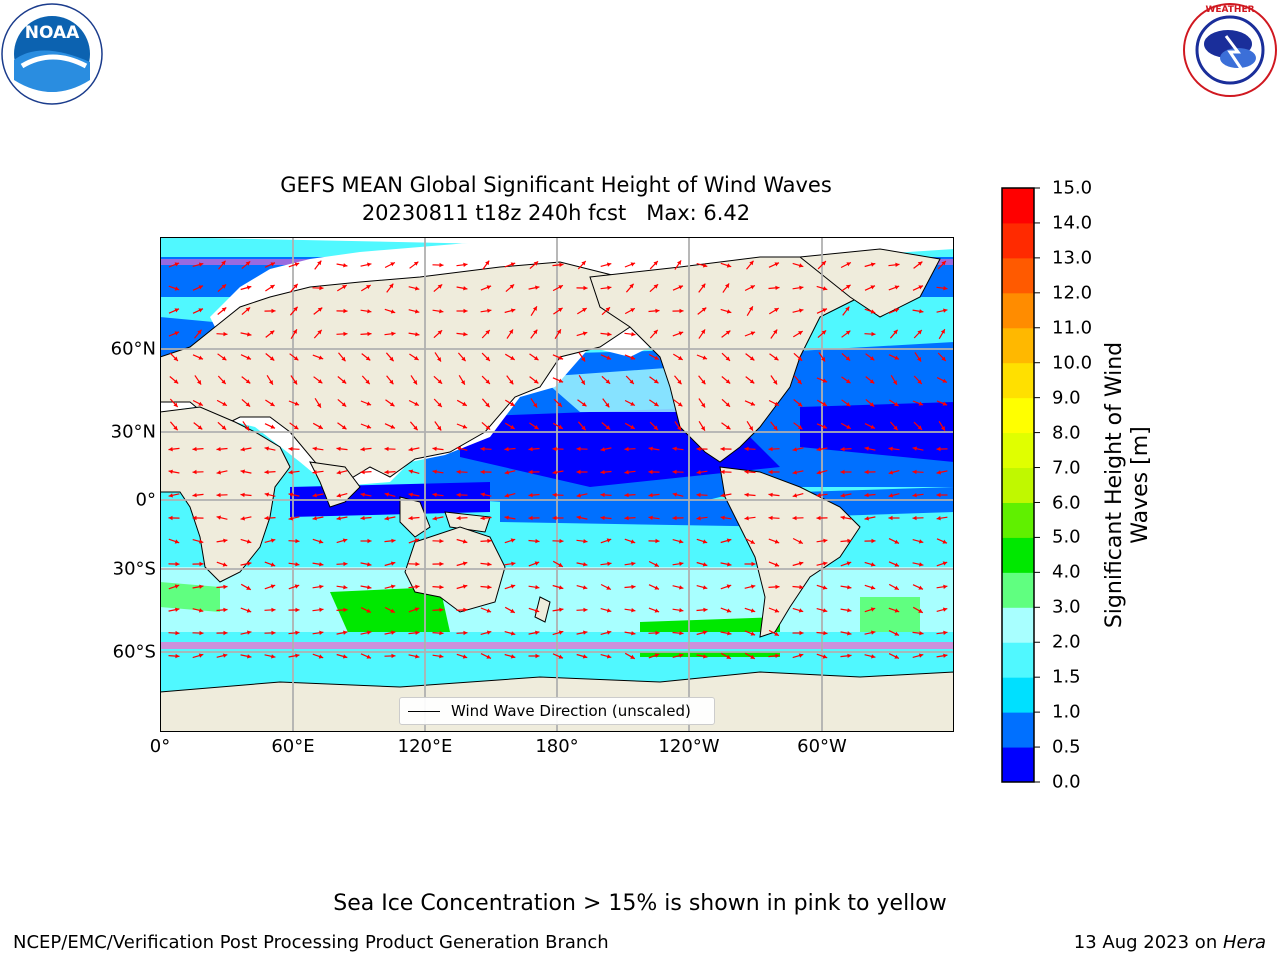 Image resolution: width=1280 pixels, height=960 pixels. I want to click on lon-tick-60w: 60°W, so click(822, 746).